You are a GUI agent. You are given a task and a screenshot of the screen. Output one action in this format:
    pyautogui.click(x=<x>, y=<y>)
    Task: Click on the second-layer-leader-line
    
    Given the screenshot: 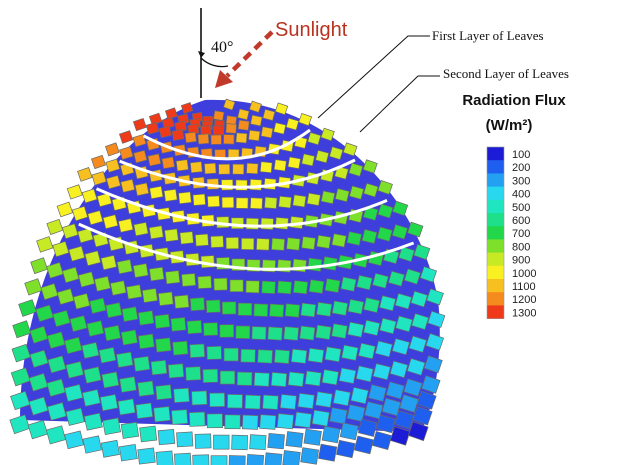 What is the action you would take?
    pyautogui.click(x=399, y=104)
    